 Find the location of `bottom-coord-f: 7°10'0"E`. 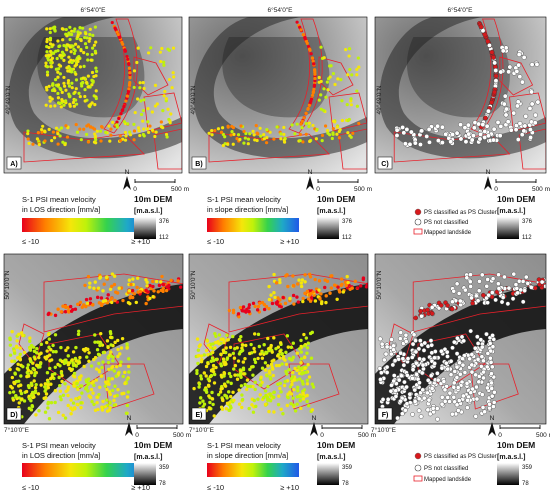

bottom-coord-f: 7°10'0"E is located at coordinates (384, 430).